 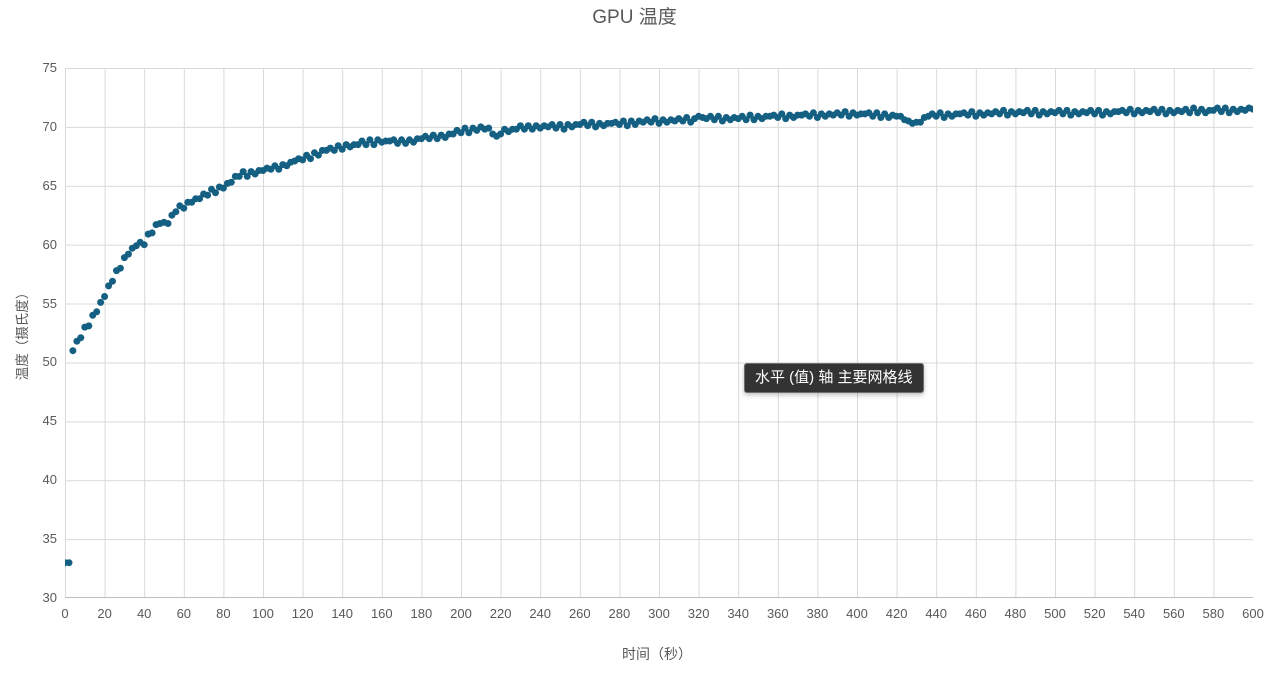 What do you see at coordinates (500, 613) in the screenshot?
I see `x-tick-label: 220` at bounding box center [500, 613].